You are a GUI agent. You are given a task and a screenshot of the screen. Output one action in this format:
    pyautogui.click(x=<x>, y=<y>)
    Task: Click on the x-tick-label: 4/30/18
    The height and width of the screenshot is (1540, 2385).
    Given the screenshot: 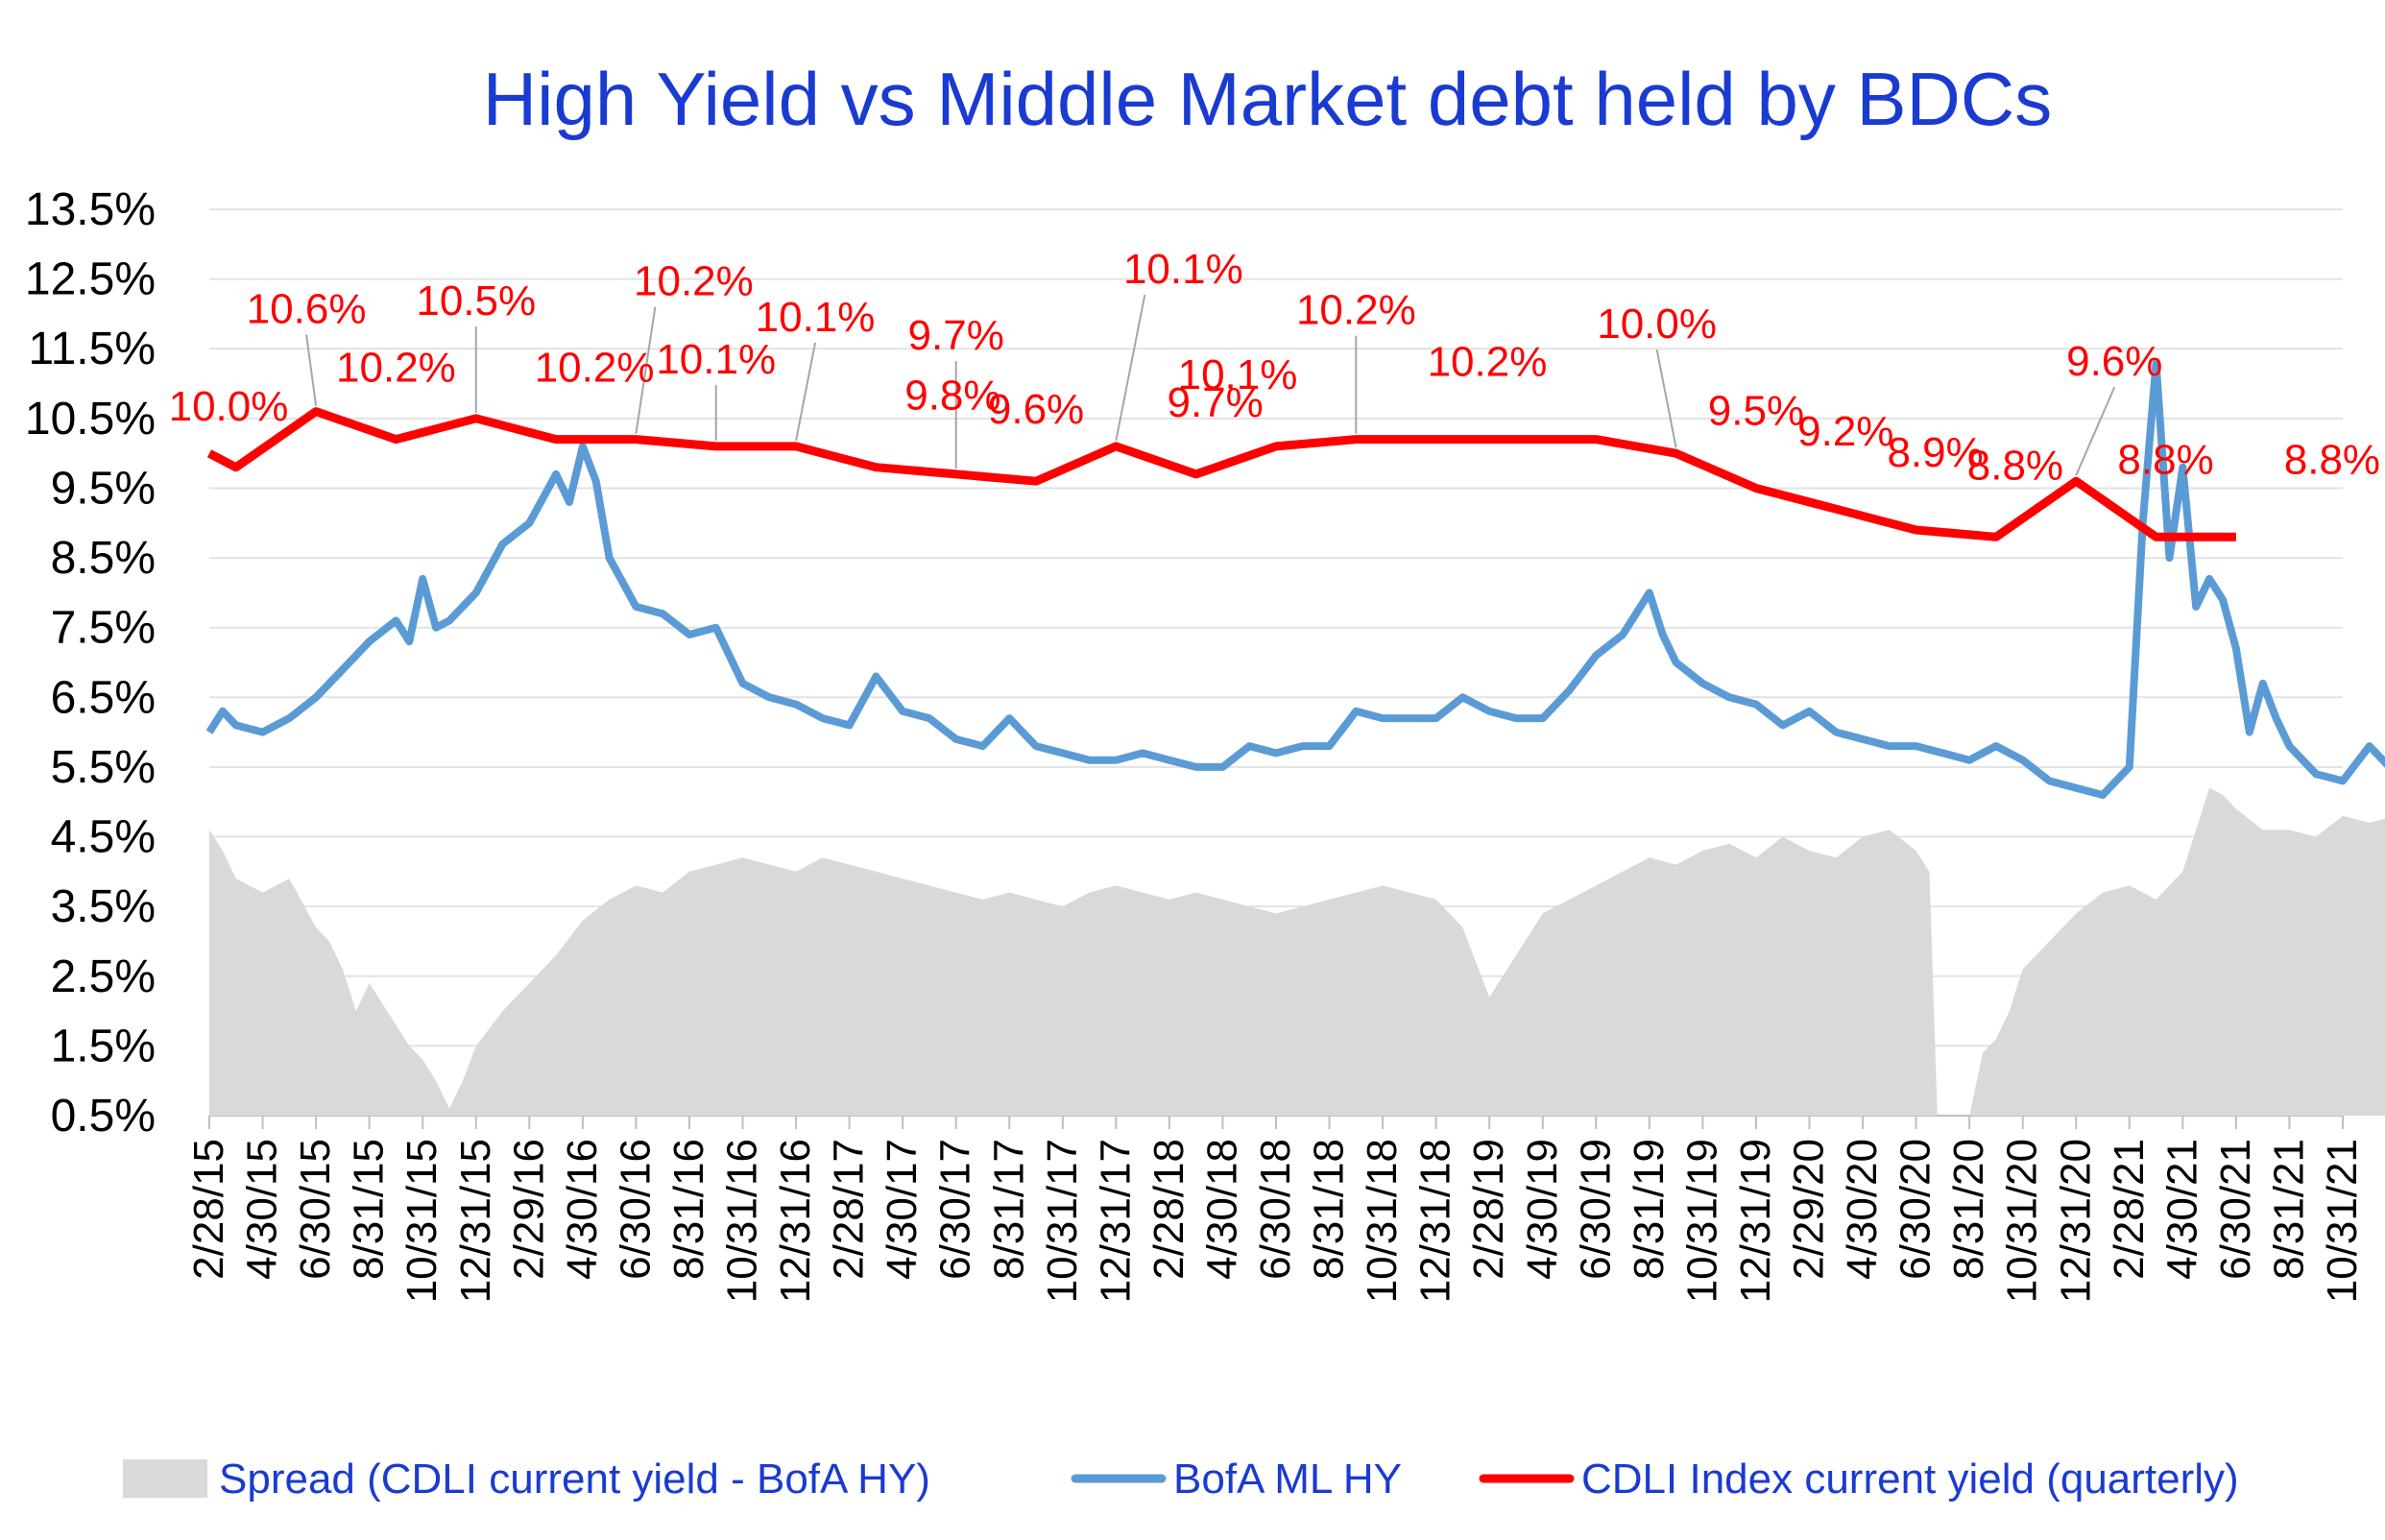 What is the action you would take?
    pyautogui.click(x=1221, y=1209)
    